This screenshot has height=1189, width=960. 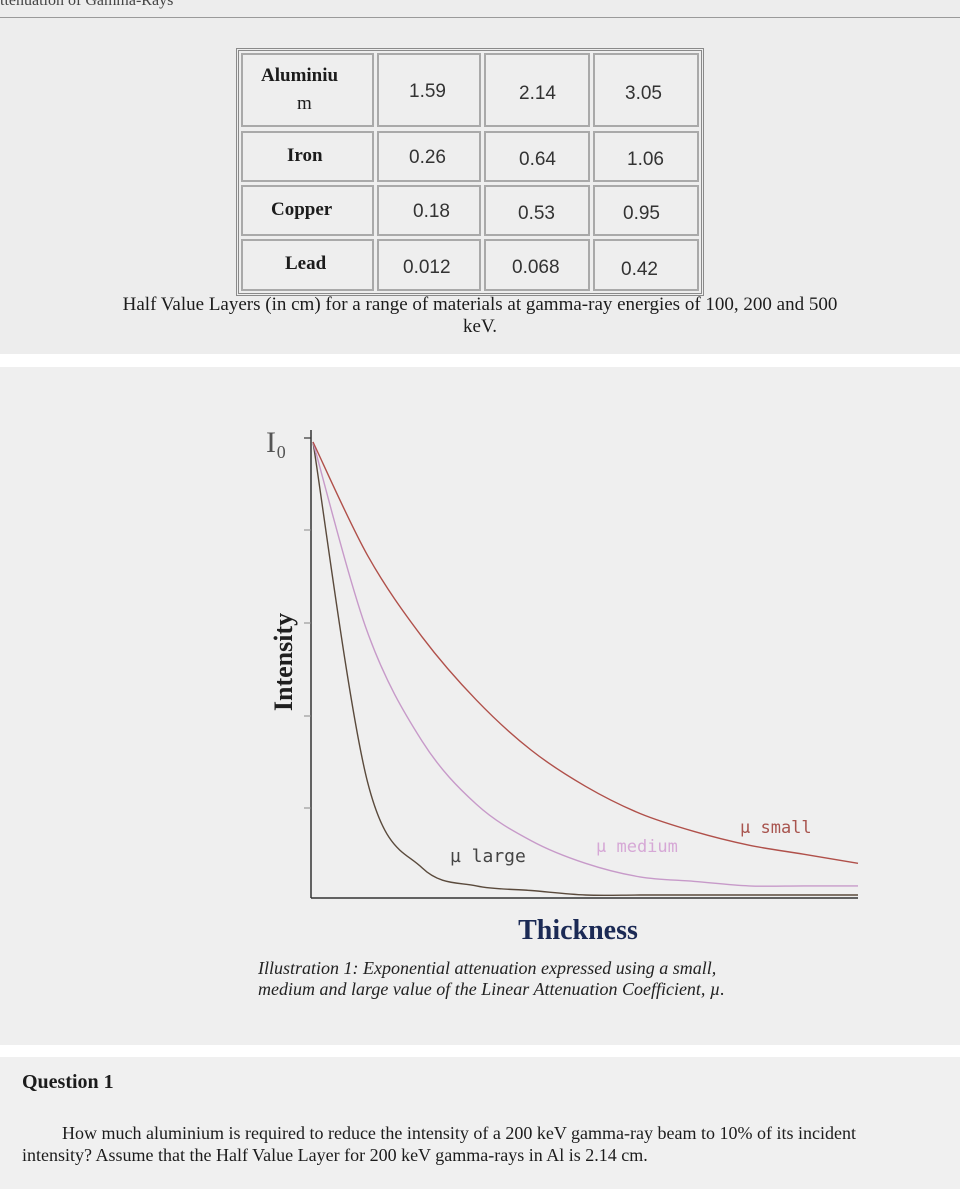 I want to click on value-cell: 0.42, so click(x=646, y=265).